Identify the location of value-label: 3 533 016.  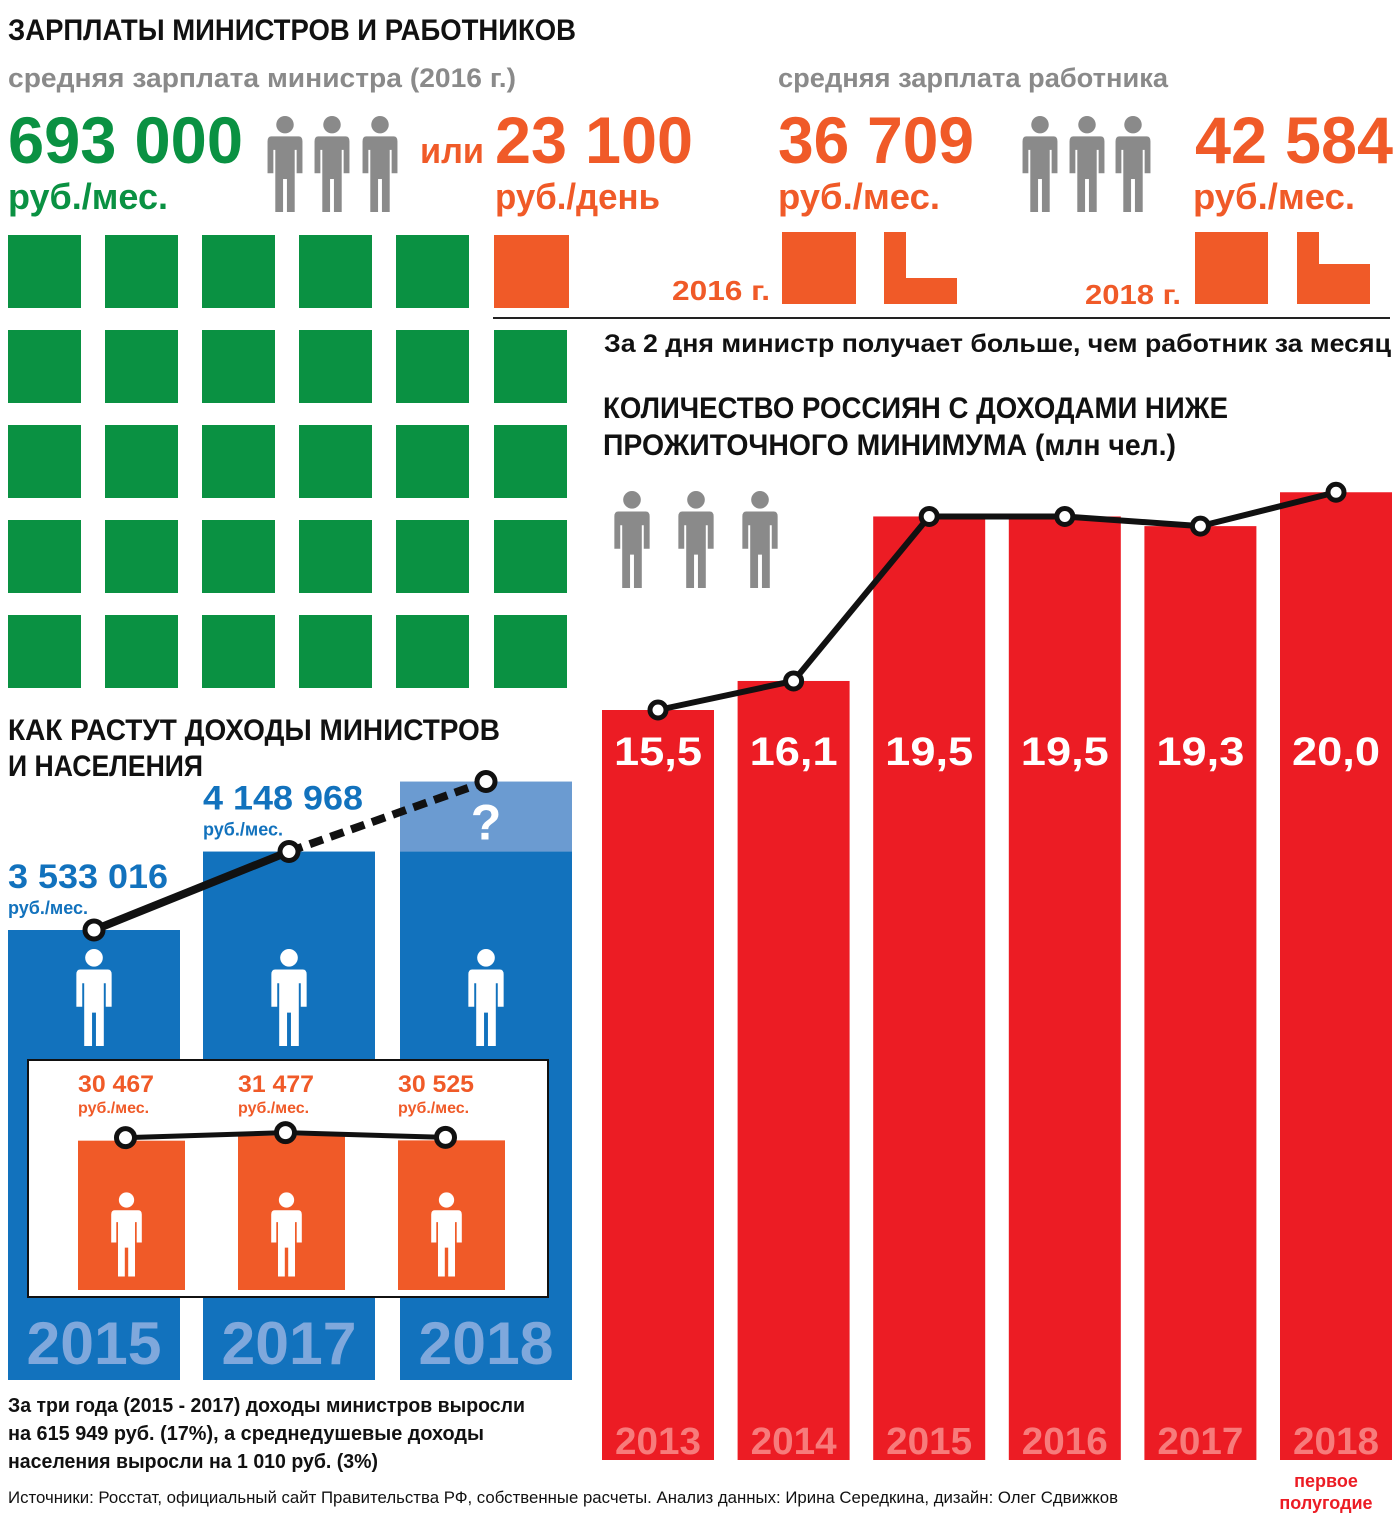
(88, 877).